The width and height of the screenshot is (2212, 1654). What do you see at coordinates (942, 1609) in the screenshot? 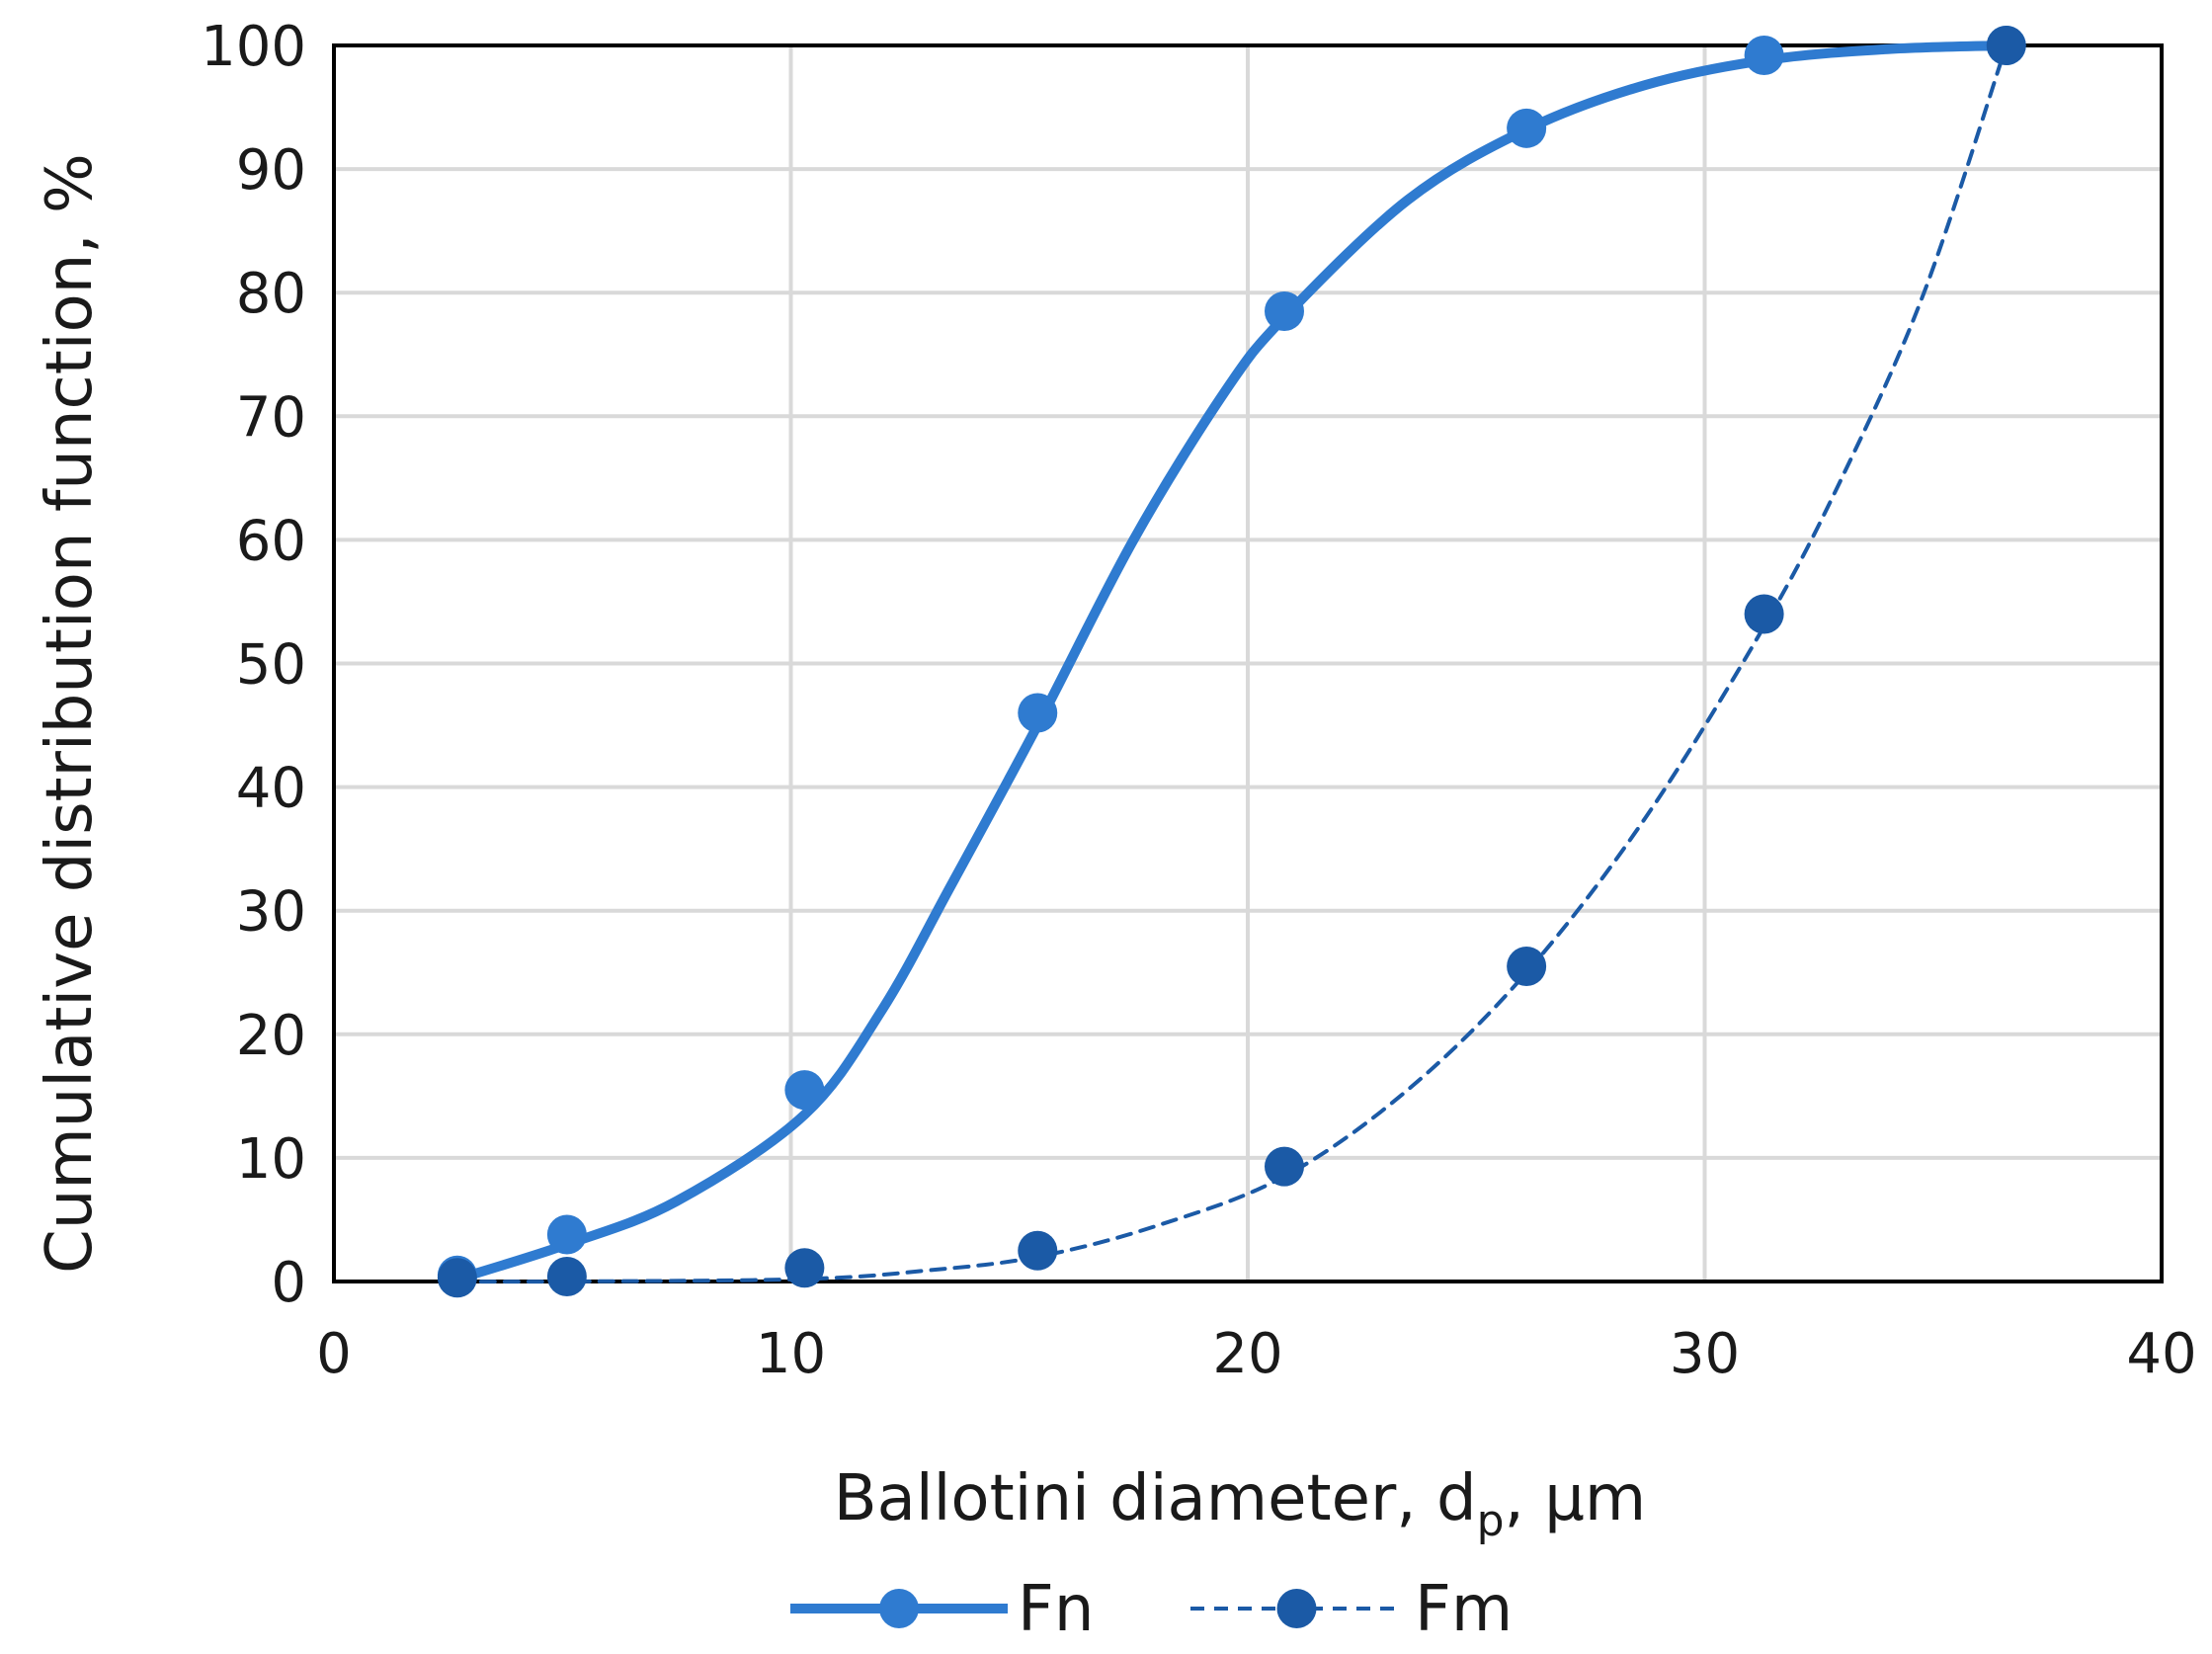
I see `legend-entry-Fn: Fn` at bounding box center [942, 1609].